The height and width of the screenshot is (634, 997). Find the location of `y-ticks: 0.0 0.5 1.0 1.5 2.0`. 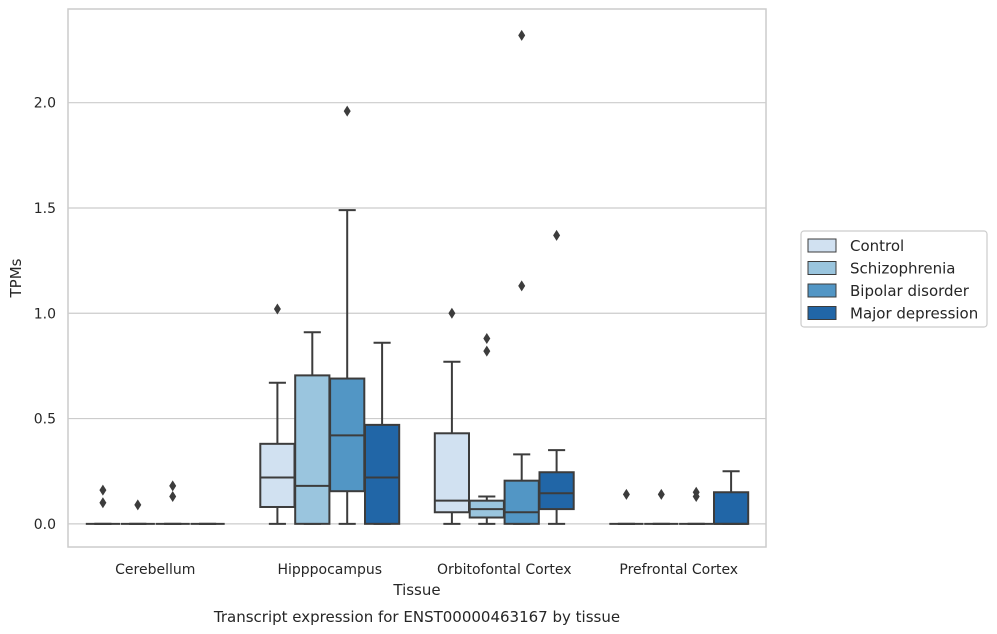

y-ticks: 0.0 0.5 1.0 1.5 2.0 is located at coordinates (45, 314).